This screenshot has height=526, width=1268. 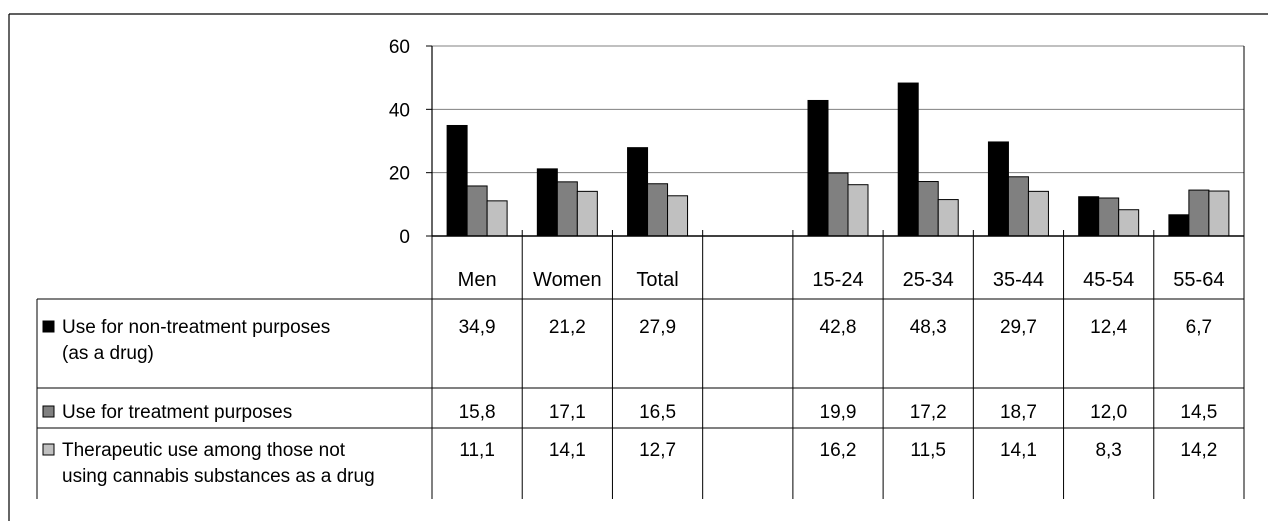 I want to click on category-label: Women, so click(x=567, y=280).